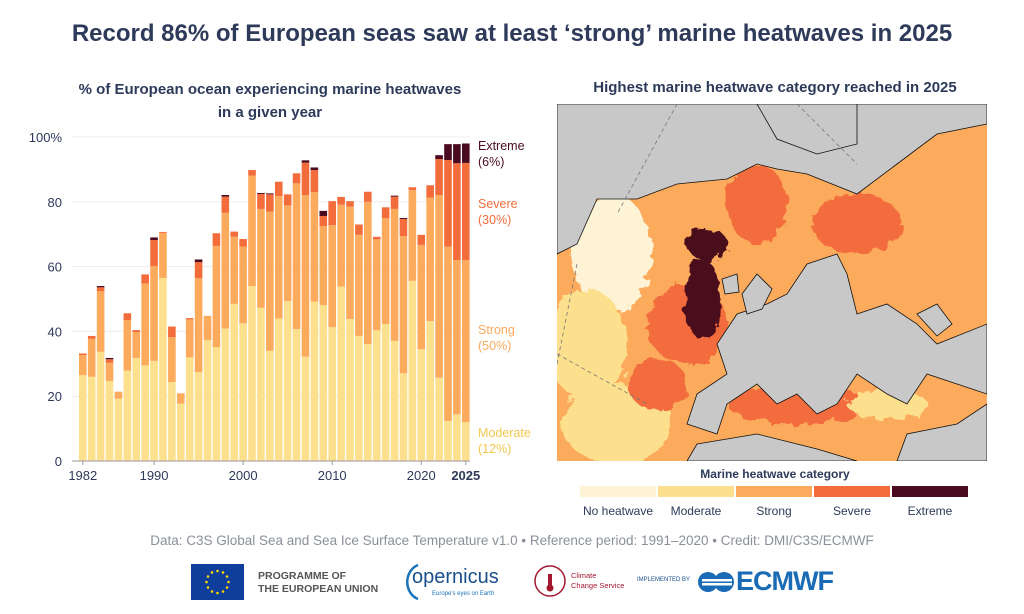 Image resolution: width=1024 pixels, height=614 pixels. What do you see at coordinates (341, 373) in the screenshot?
I see `bar-moderate-2011` at bounding box center [341, 373].